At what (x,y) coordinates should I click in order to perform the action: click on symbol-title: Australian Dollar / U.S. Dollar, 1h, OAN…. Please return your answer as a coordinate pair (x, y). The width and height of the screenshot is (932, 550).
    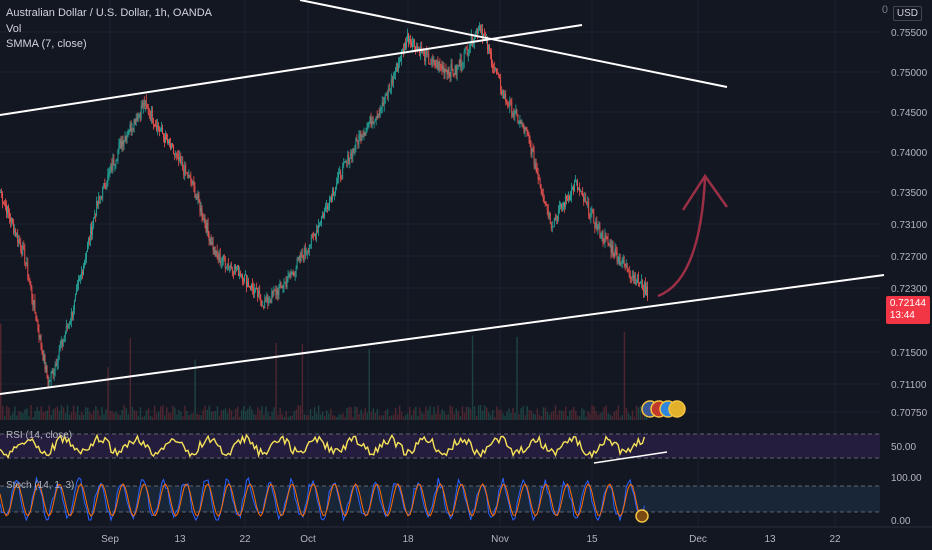
    Looking at the image, I should click on (109, 13).